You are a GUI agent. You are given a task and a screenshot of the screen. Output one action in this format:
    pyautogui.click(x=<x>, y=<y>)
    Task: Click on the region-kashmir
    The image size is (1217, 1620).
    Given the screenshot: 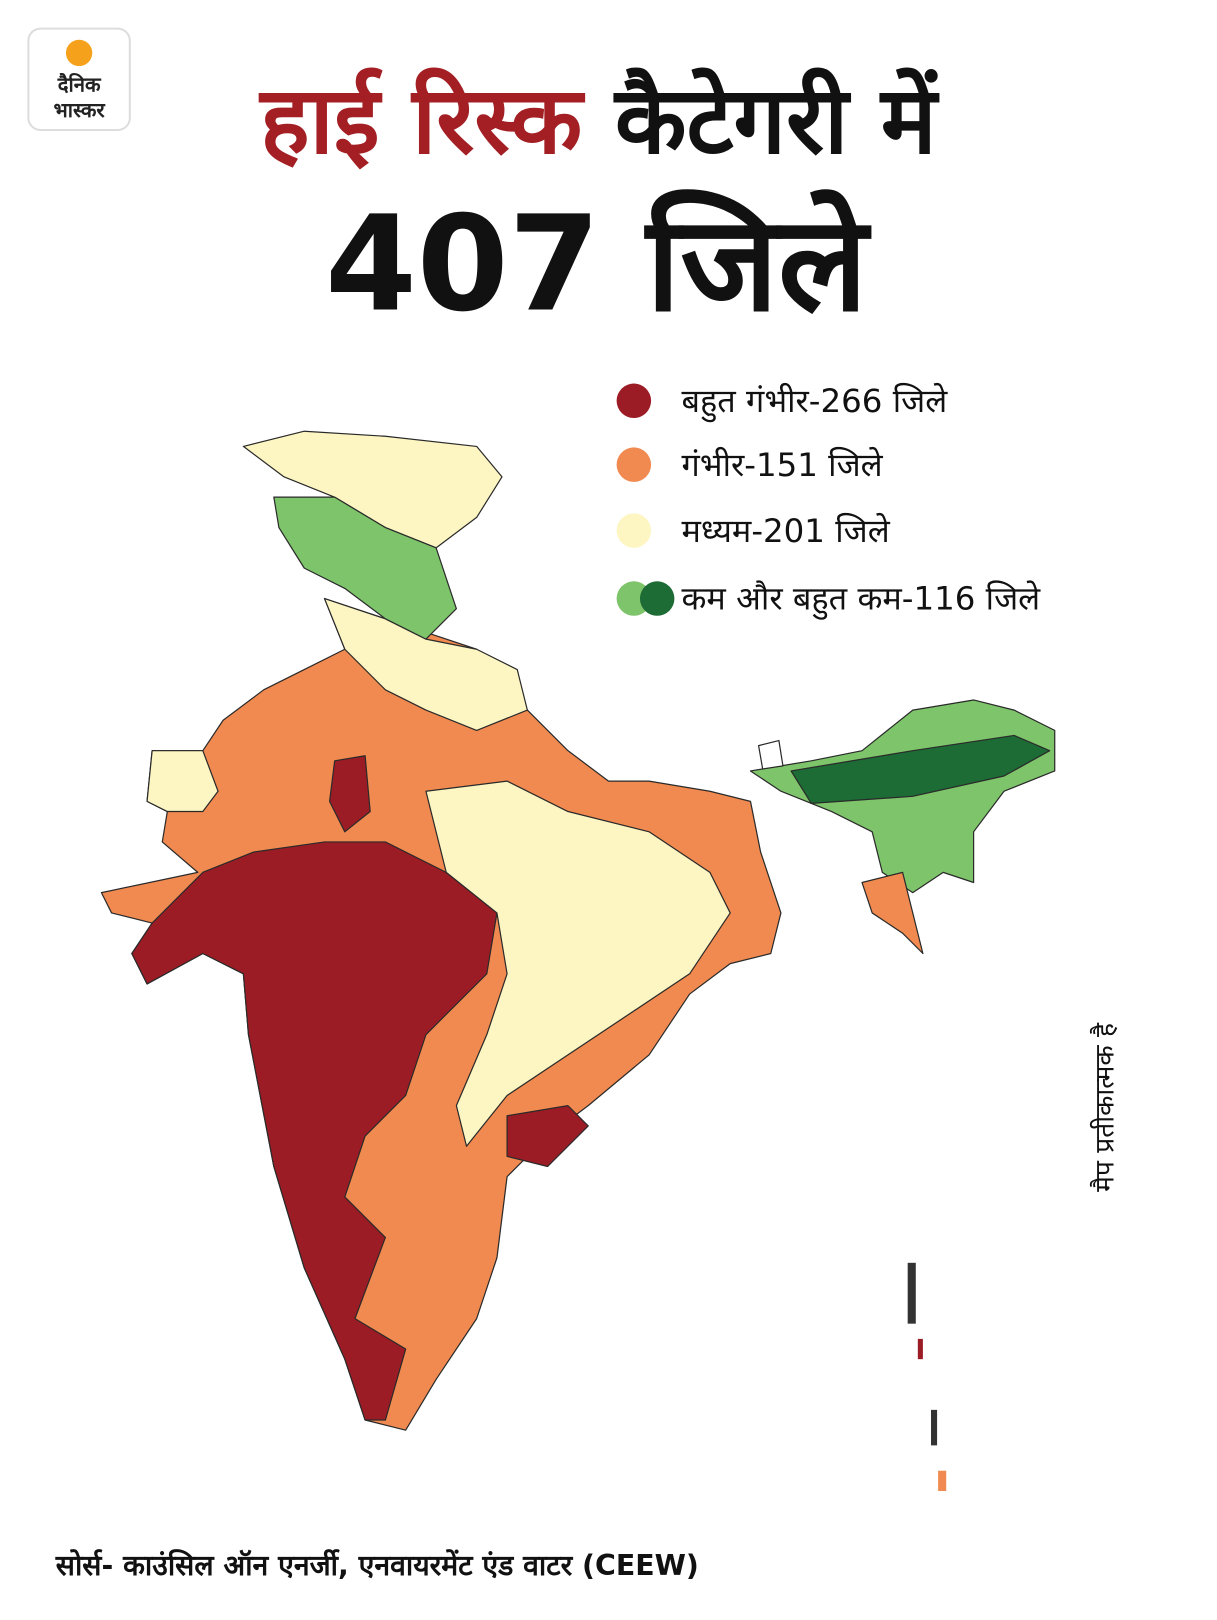 What is the action you would take?
    pyautogui.click(x=372, y=489)
    